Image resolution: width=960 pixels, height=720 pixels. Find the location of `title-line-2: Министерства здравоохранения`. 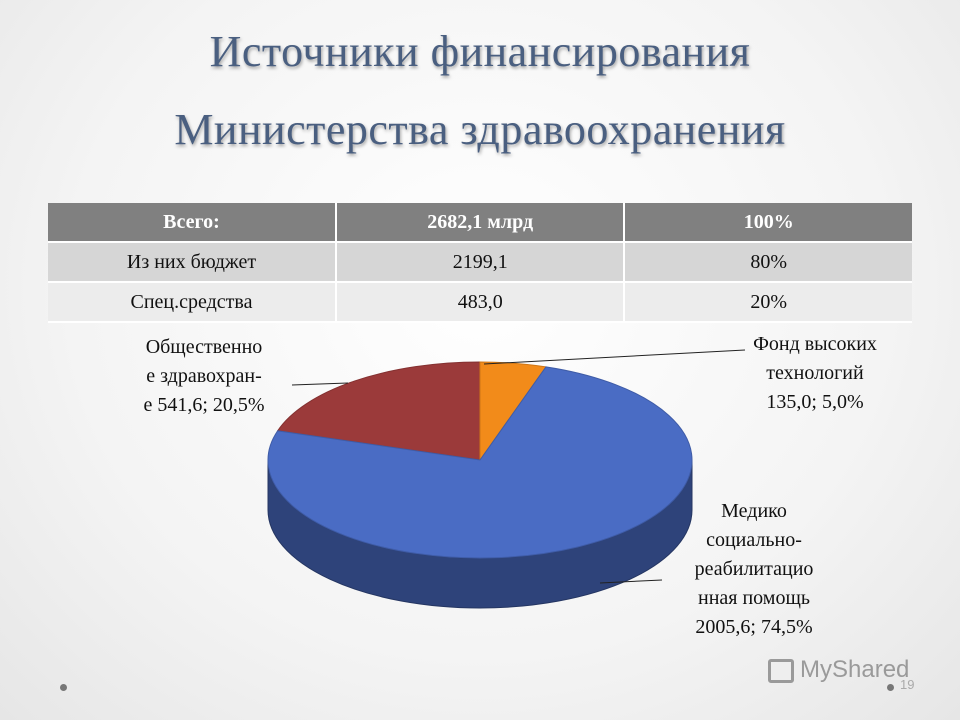

title-line-2: Министерства здравоохранения is located at coordinates (480, 129).